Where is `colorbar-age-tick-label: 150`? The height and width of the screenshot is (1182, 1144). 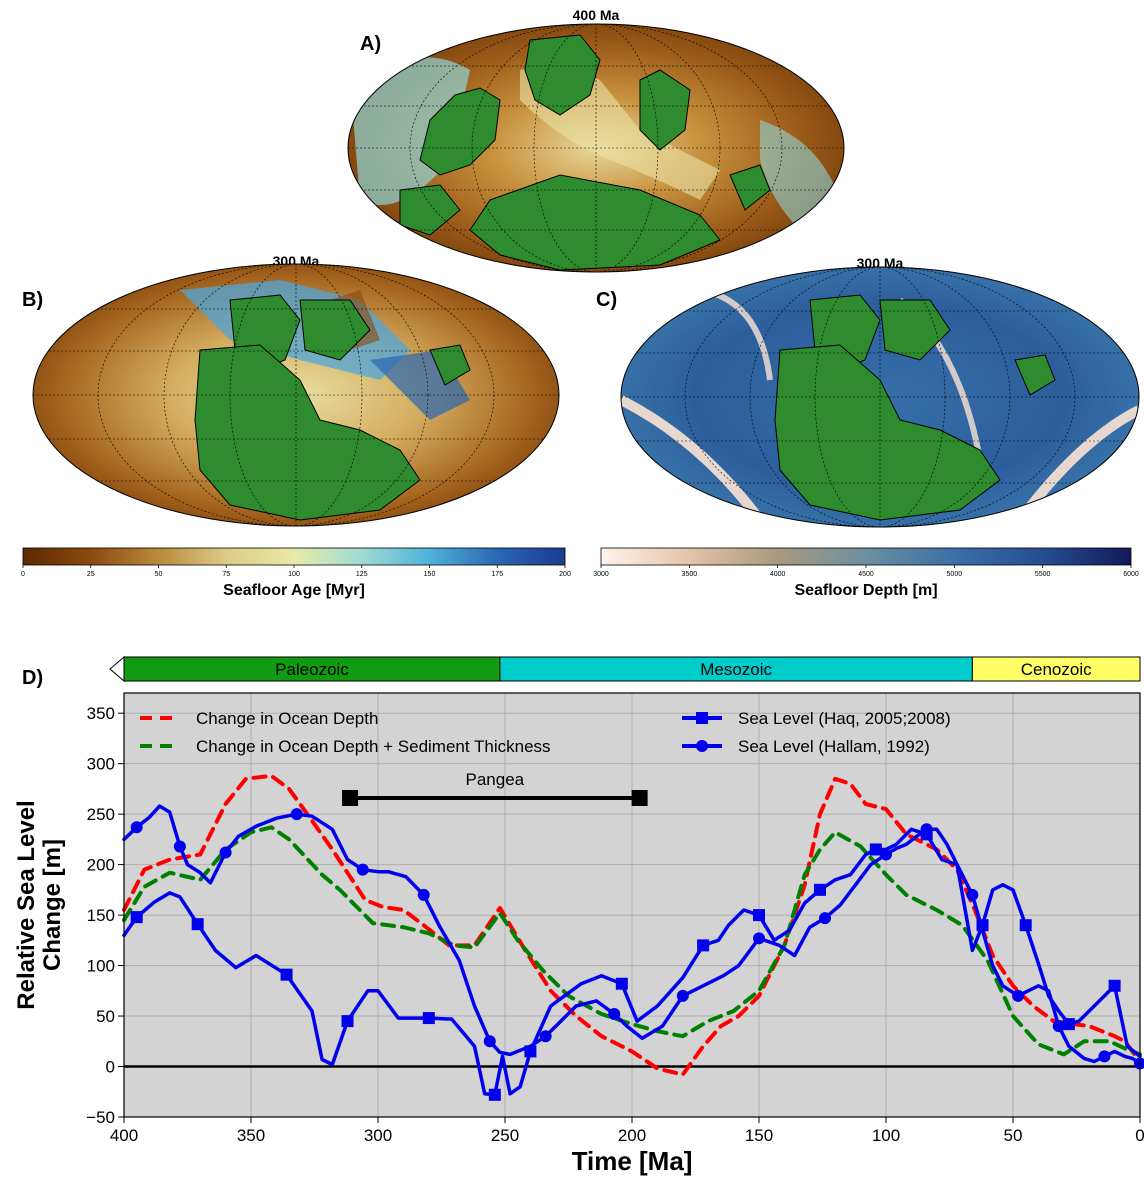 colorbar-age-tick-label: 150 is located at coordinates (430, 574).